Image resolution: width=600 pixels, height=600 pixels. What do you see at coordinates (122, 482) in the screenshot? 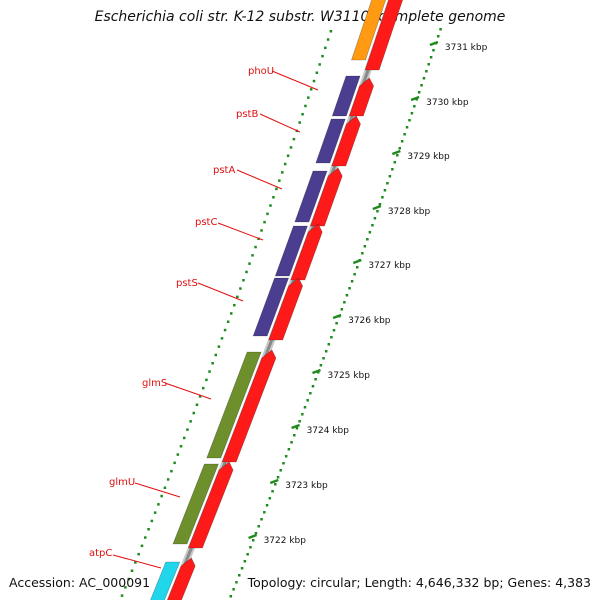
I see `gene-label: glmU` at bounding box center [122, 482].